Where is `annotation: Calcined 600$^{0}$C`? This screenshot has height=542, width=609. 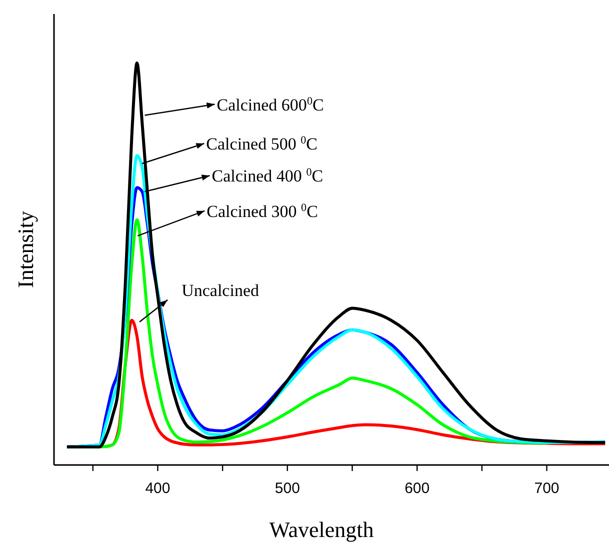
annotation: Calcined 600$^{0}$C is located at coordinates (270, 104).